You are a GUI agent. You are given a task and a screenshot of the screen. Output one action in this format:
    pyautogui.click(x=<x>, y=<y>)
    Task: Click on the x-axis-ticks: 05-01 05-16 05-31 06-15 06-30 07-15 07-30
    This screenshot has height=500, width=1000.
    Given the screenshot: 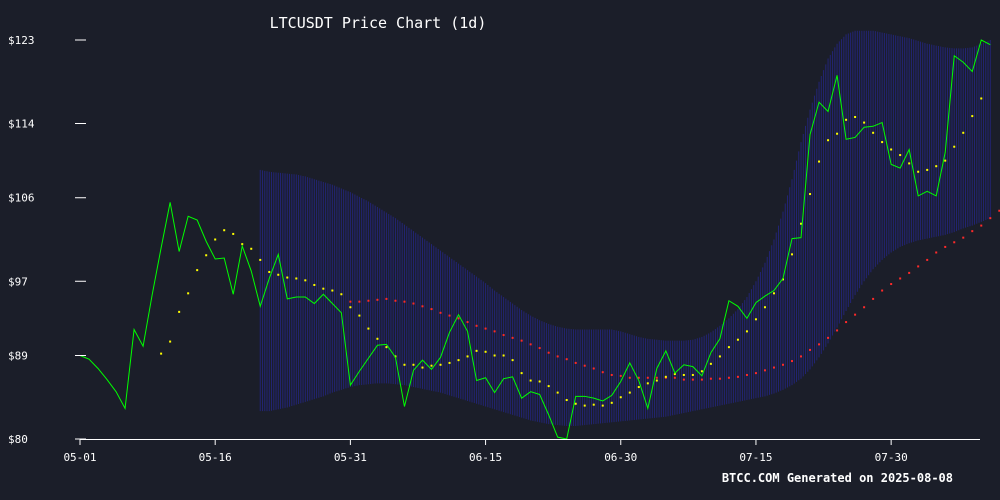 What is the action you would take?
    pyautogui.click(x=485, y=451)
    